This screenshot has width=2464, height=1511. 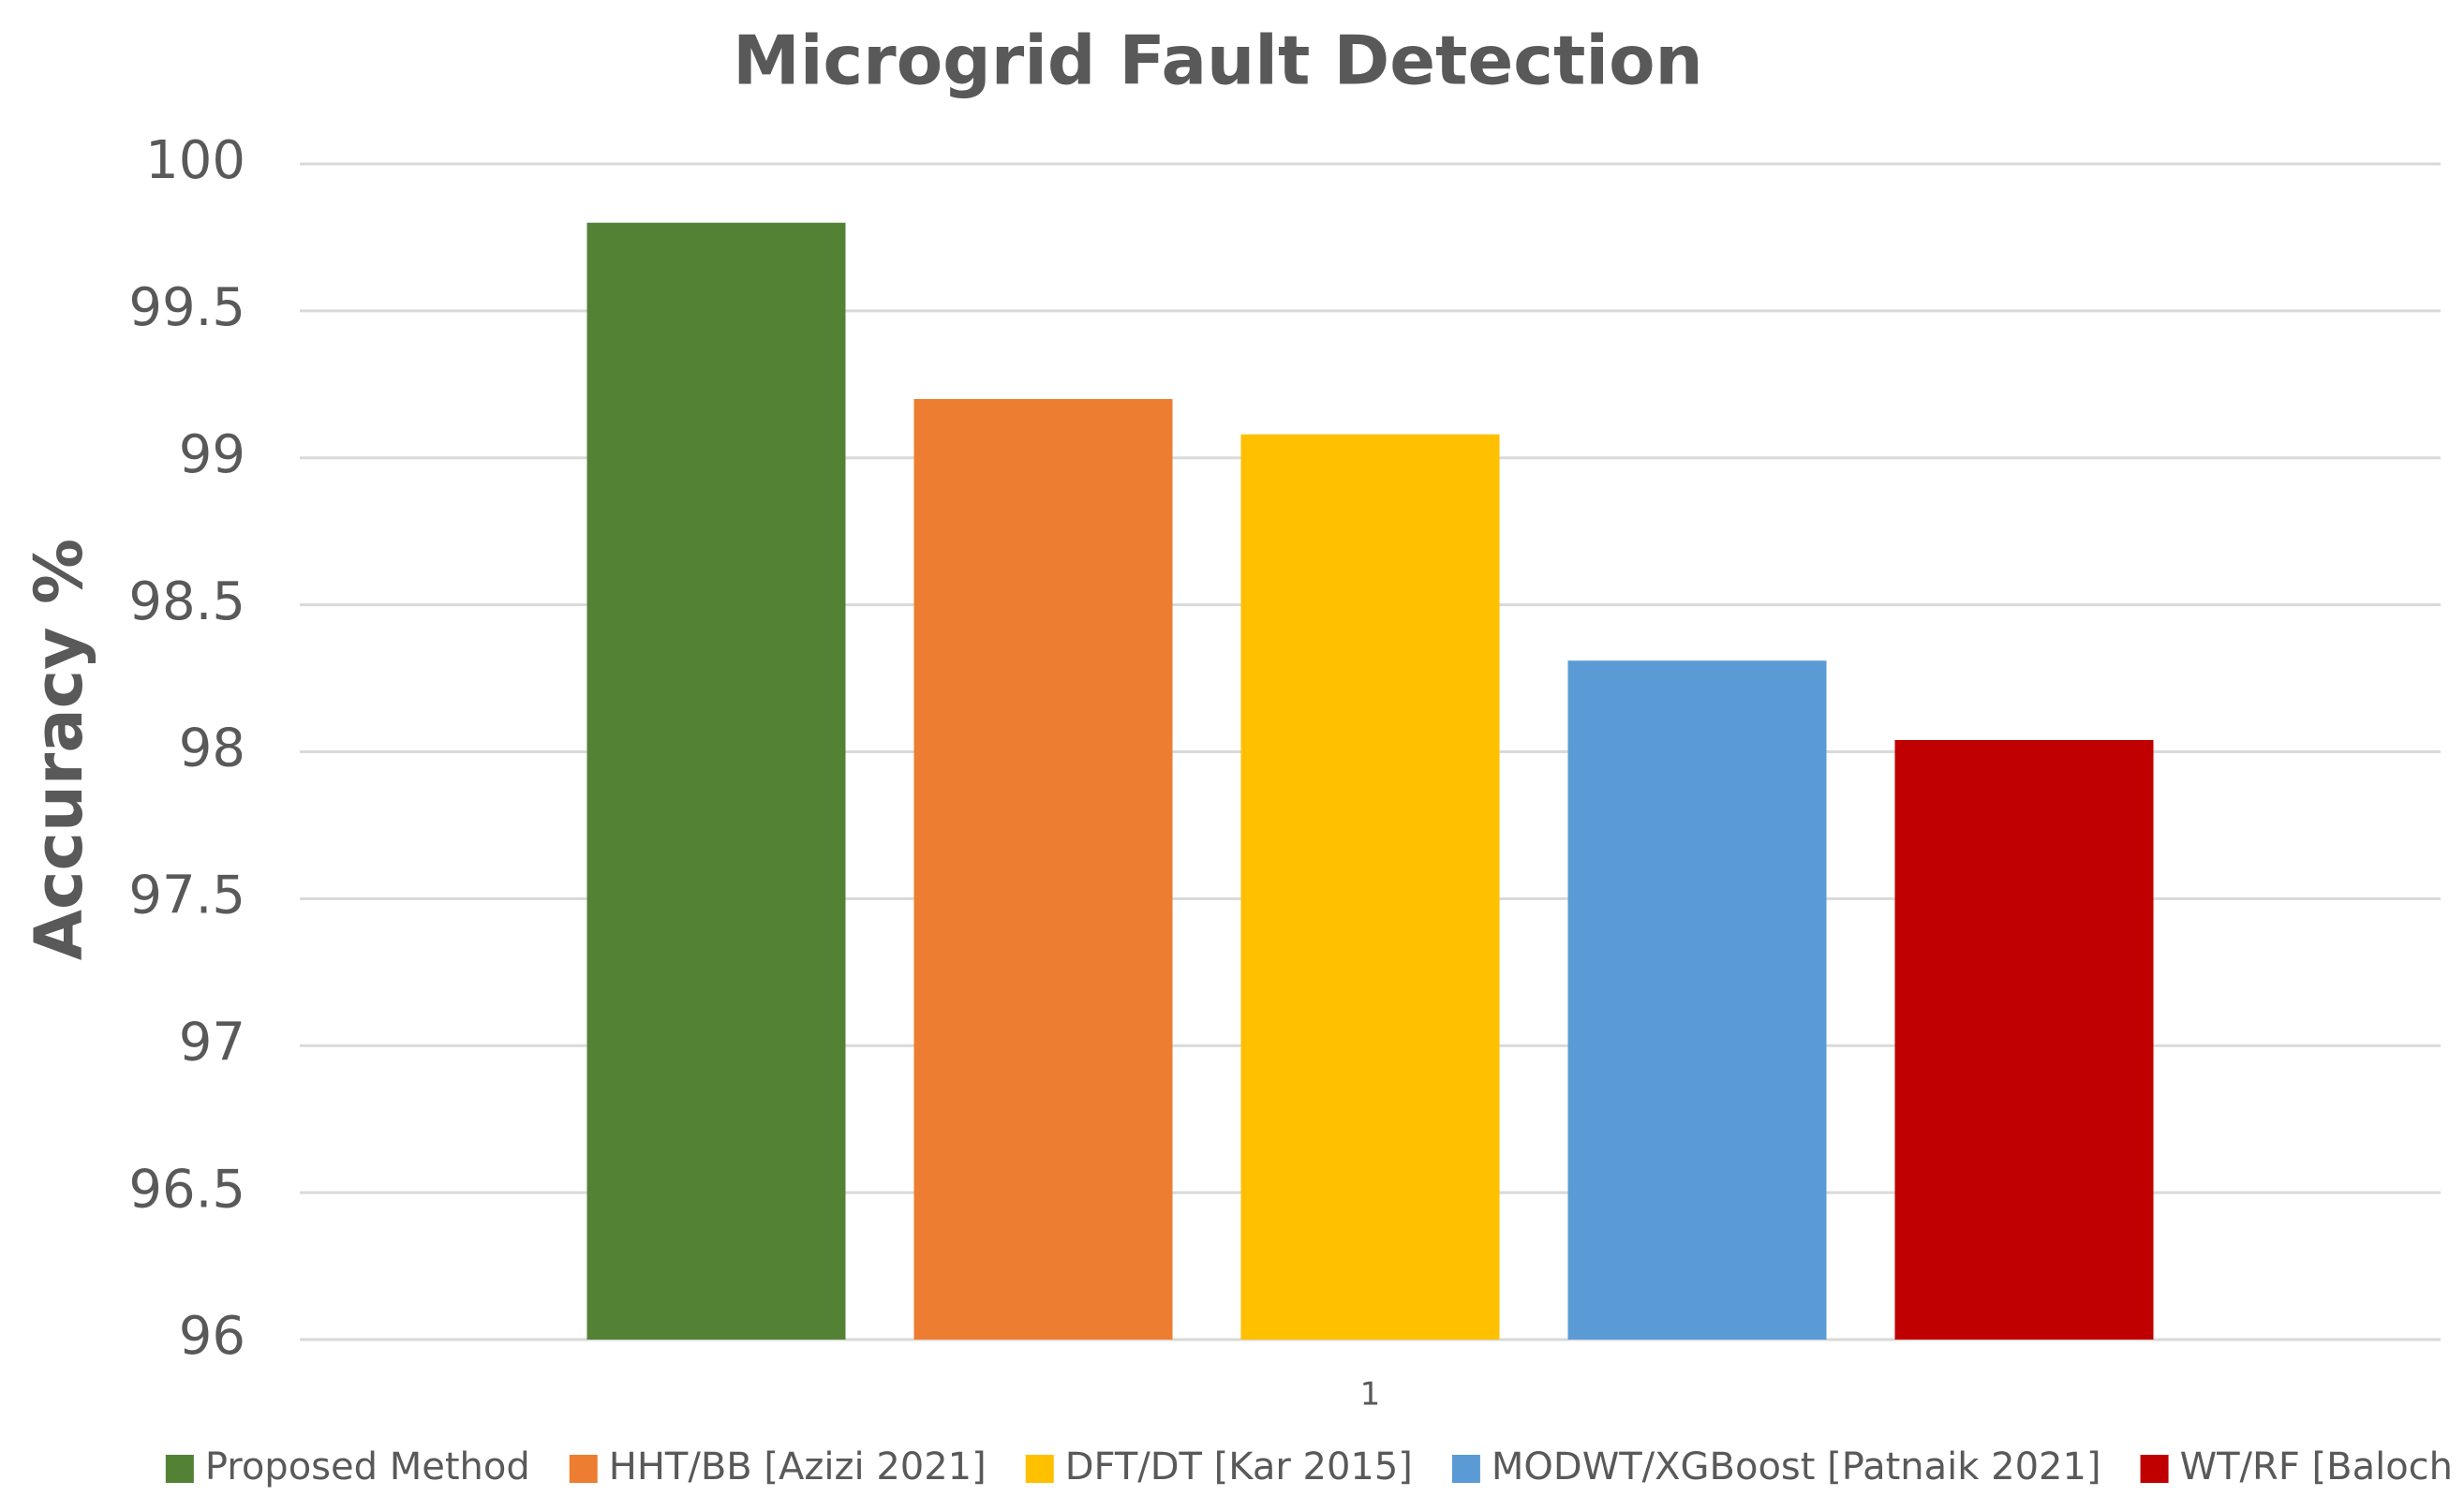 What do you see at coordinates (212, 748) in the screenshot?
I see `y-tick-label: 98` at bounding box center [212, 748].